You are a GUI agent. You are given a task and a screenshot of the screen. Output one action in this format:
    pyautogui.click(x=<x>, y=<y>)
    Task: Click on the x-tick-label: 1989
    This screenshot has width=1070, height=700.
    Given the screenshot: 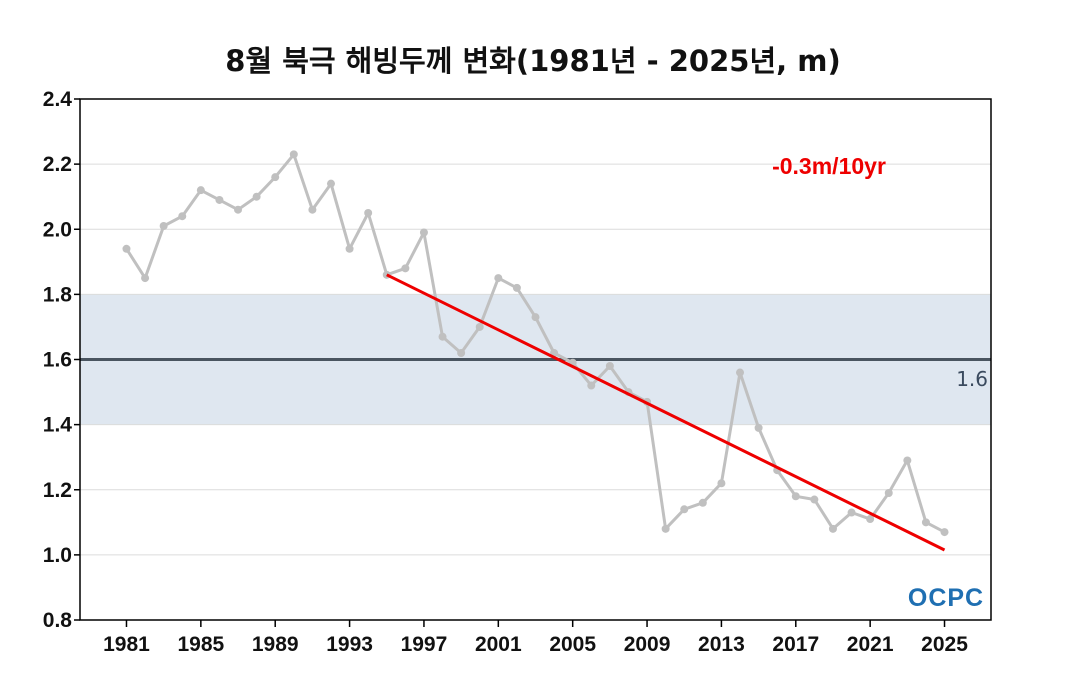 What is the action you would take?
    pyautogui.click(x=275, y=644)
    